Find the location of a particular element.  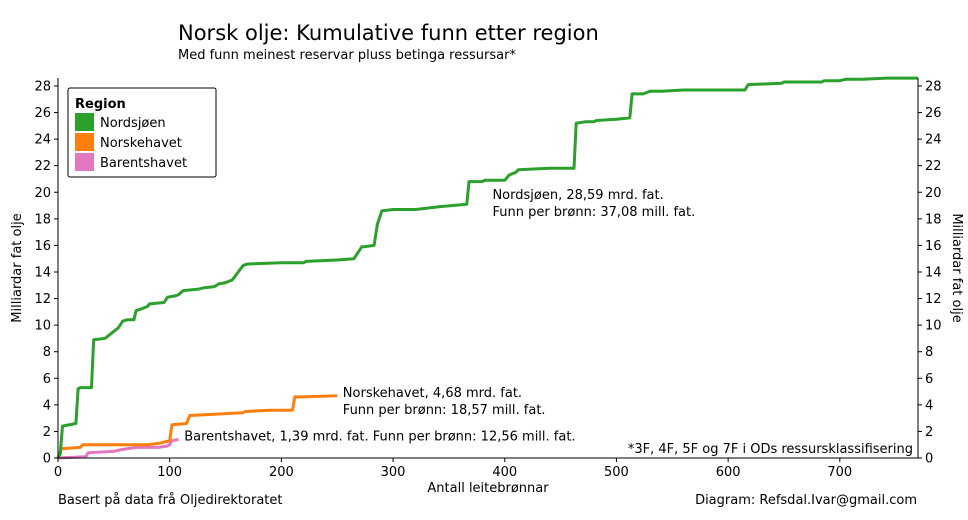

y-tick-label-right: 4 is located at coordinates (929, 405).